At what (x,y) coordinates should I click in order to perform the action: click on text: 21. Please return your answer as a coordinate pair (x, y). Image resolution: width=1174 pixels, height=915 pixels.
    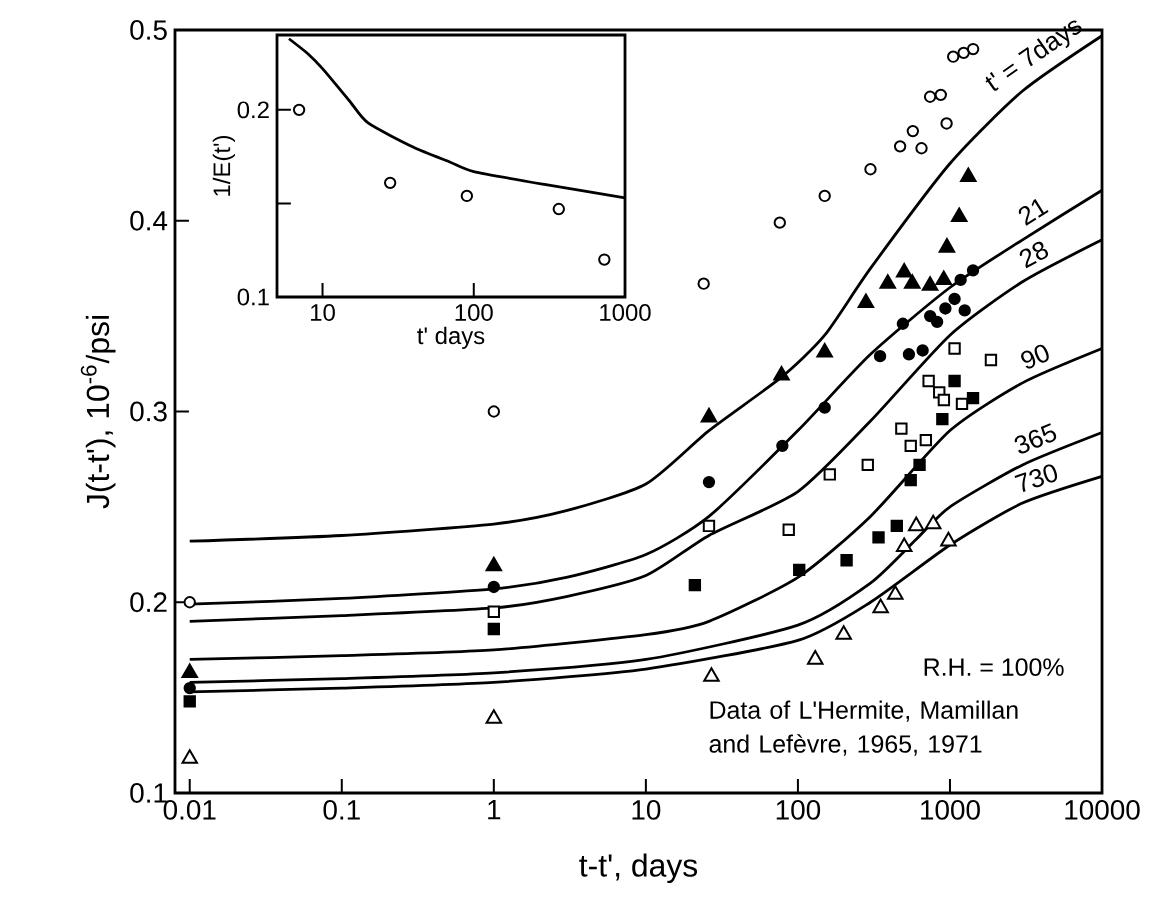
    Looking at the image, I should click on (1033, 212).